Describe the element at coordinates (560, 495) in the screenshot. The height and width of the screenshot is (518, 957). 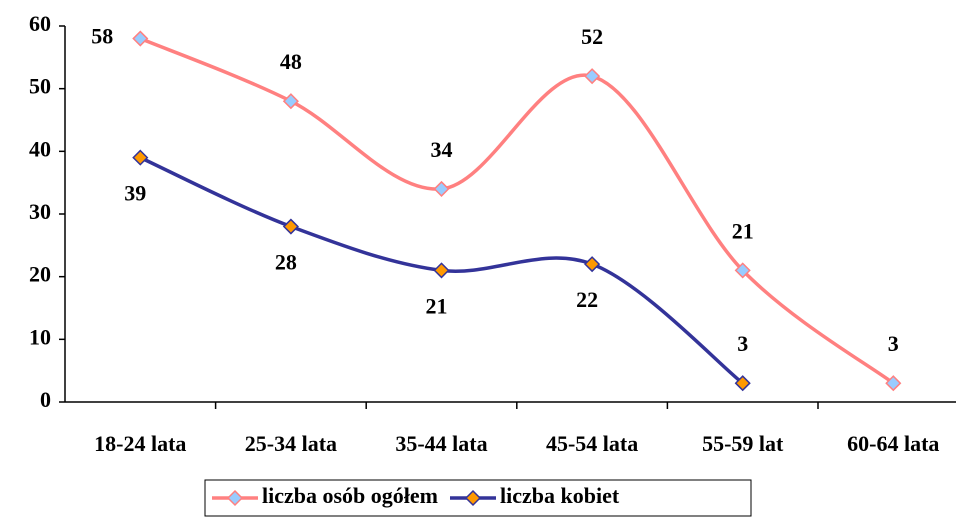
I see `legend-label: liczba kobiet` at that location.